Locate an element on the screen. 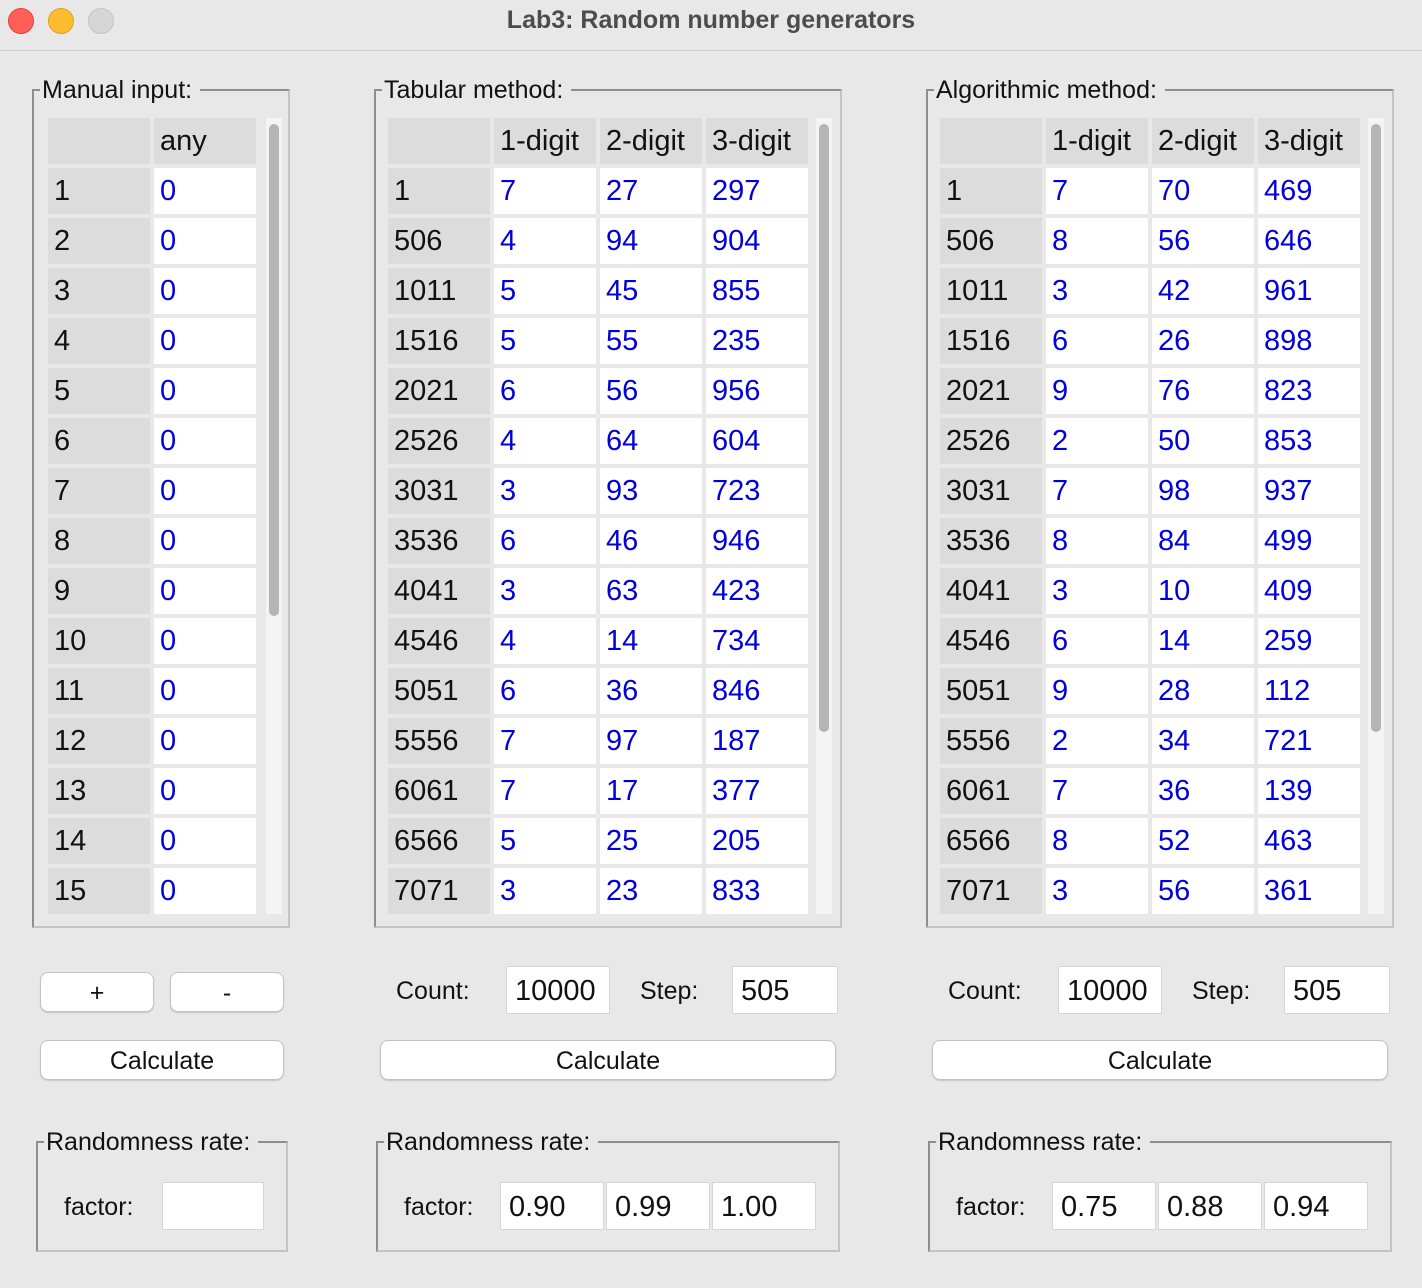  value-cell: 423 is located at coordinates (757, 591).